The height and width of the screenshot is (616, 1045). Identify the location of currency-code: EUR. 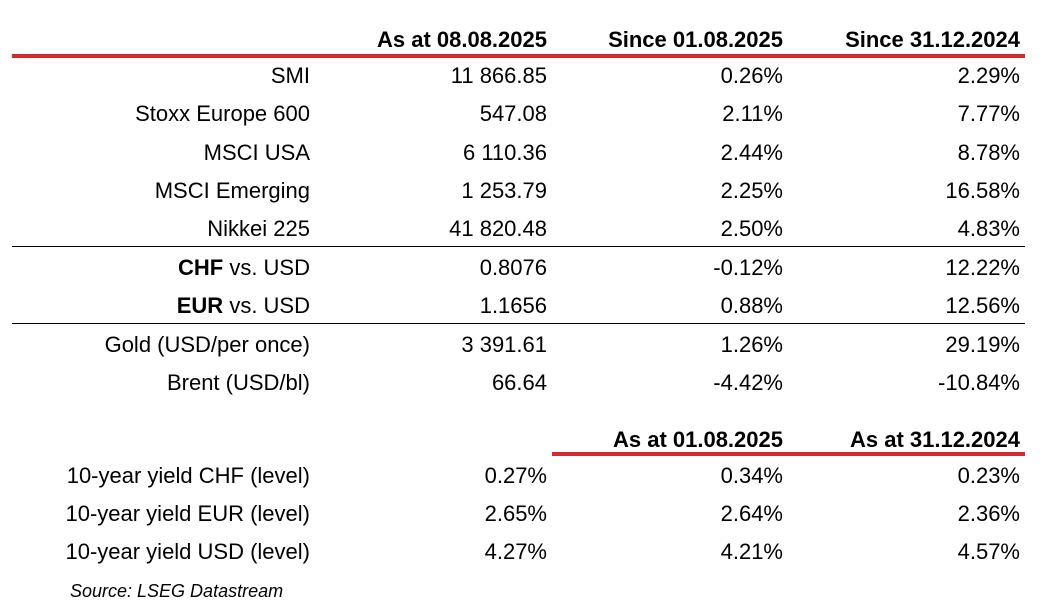
(200, 305).